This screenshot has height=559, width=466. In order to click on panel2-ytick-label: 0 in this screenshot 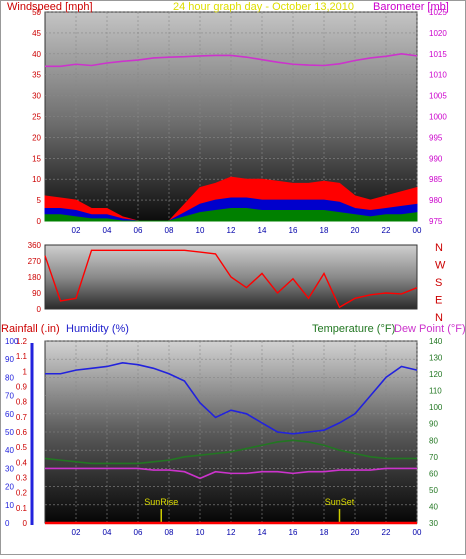, I will do `click(39, 309)`.